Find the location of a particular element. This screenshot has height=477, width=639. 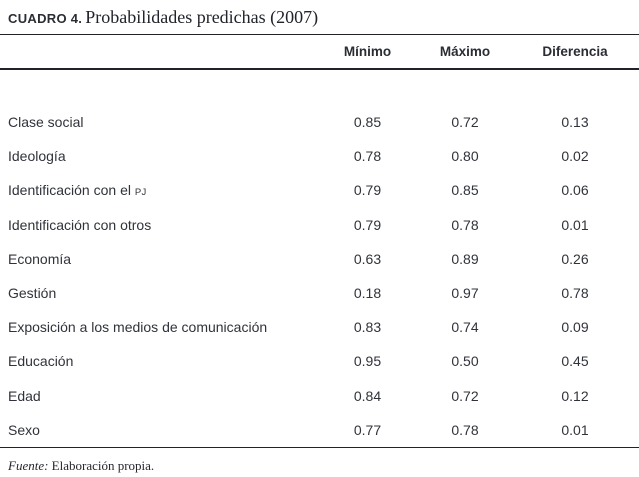

row-label: Exposición a los medios de comunicación is located at coordinates (164, 327).